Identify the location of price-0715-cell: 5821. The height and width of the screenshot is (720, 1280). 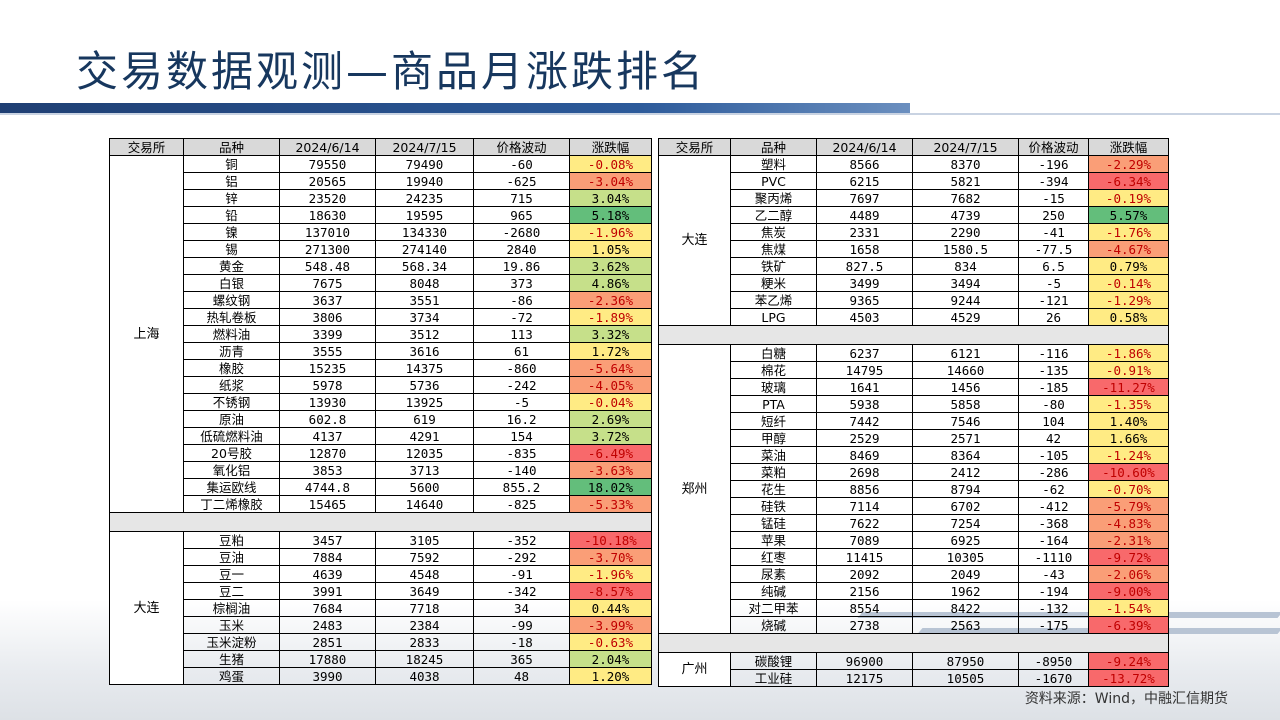
(965, 181).